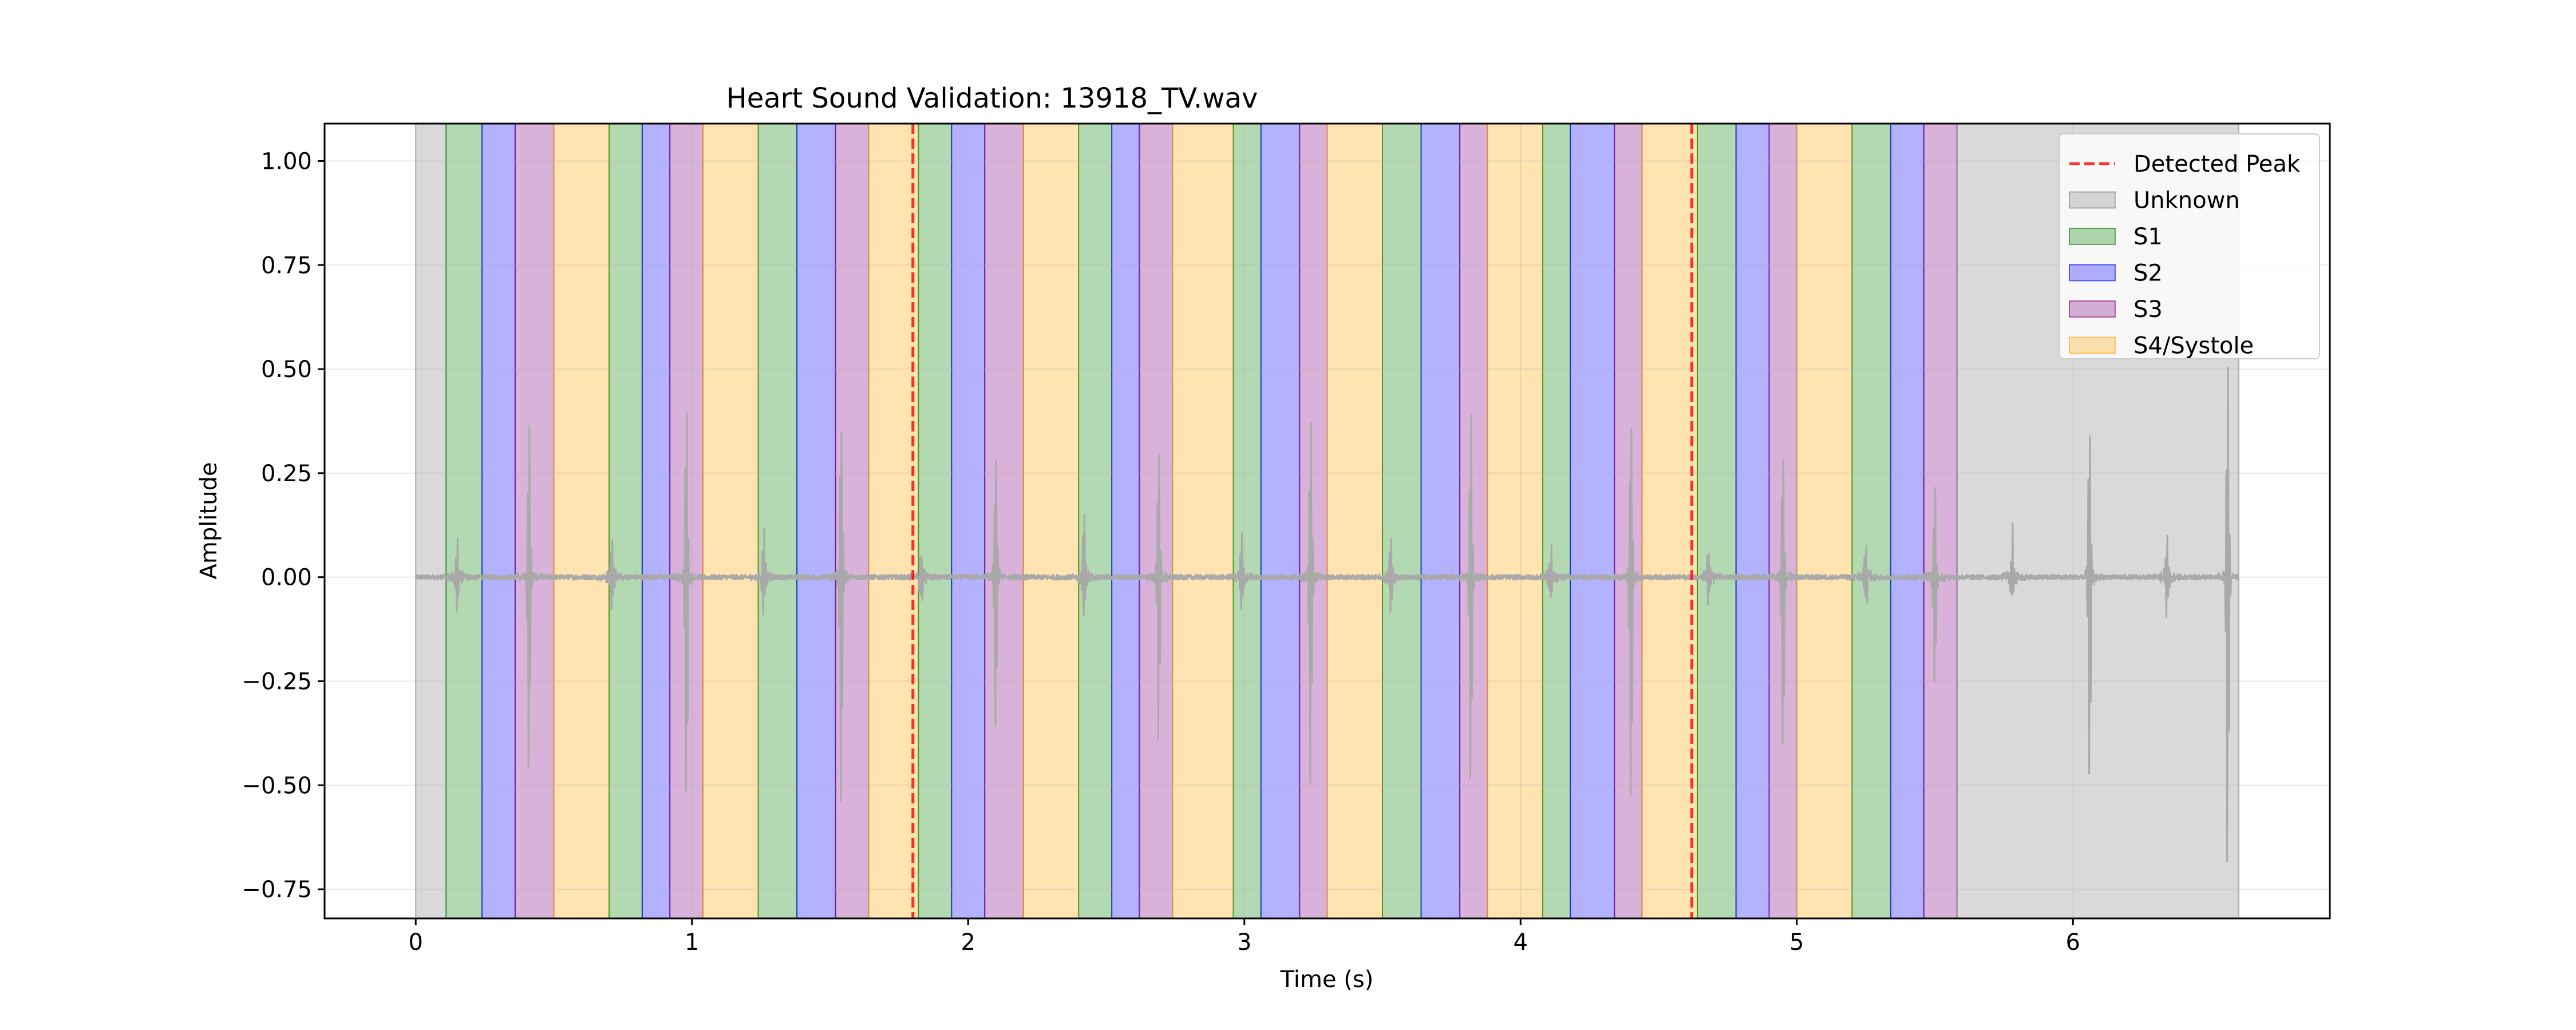  I want to click on x-axis-title: Time (s), so click(1327, 979).